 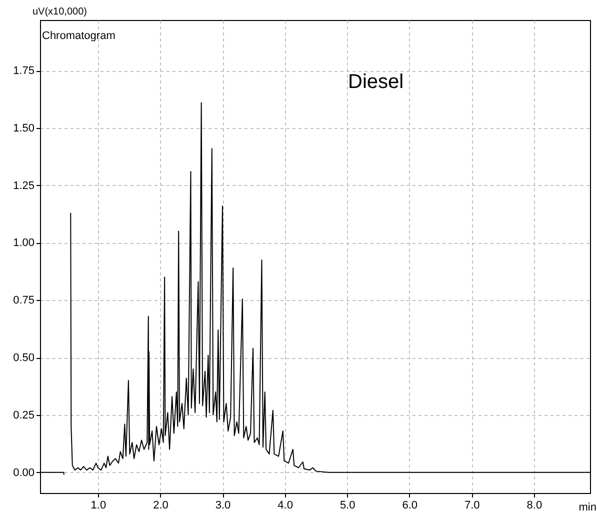 What do you see at coordinates (23, 243) in the screenshot?
I see `y-tick-label: 1.00` at bounding box center [23, 243].